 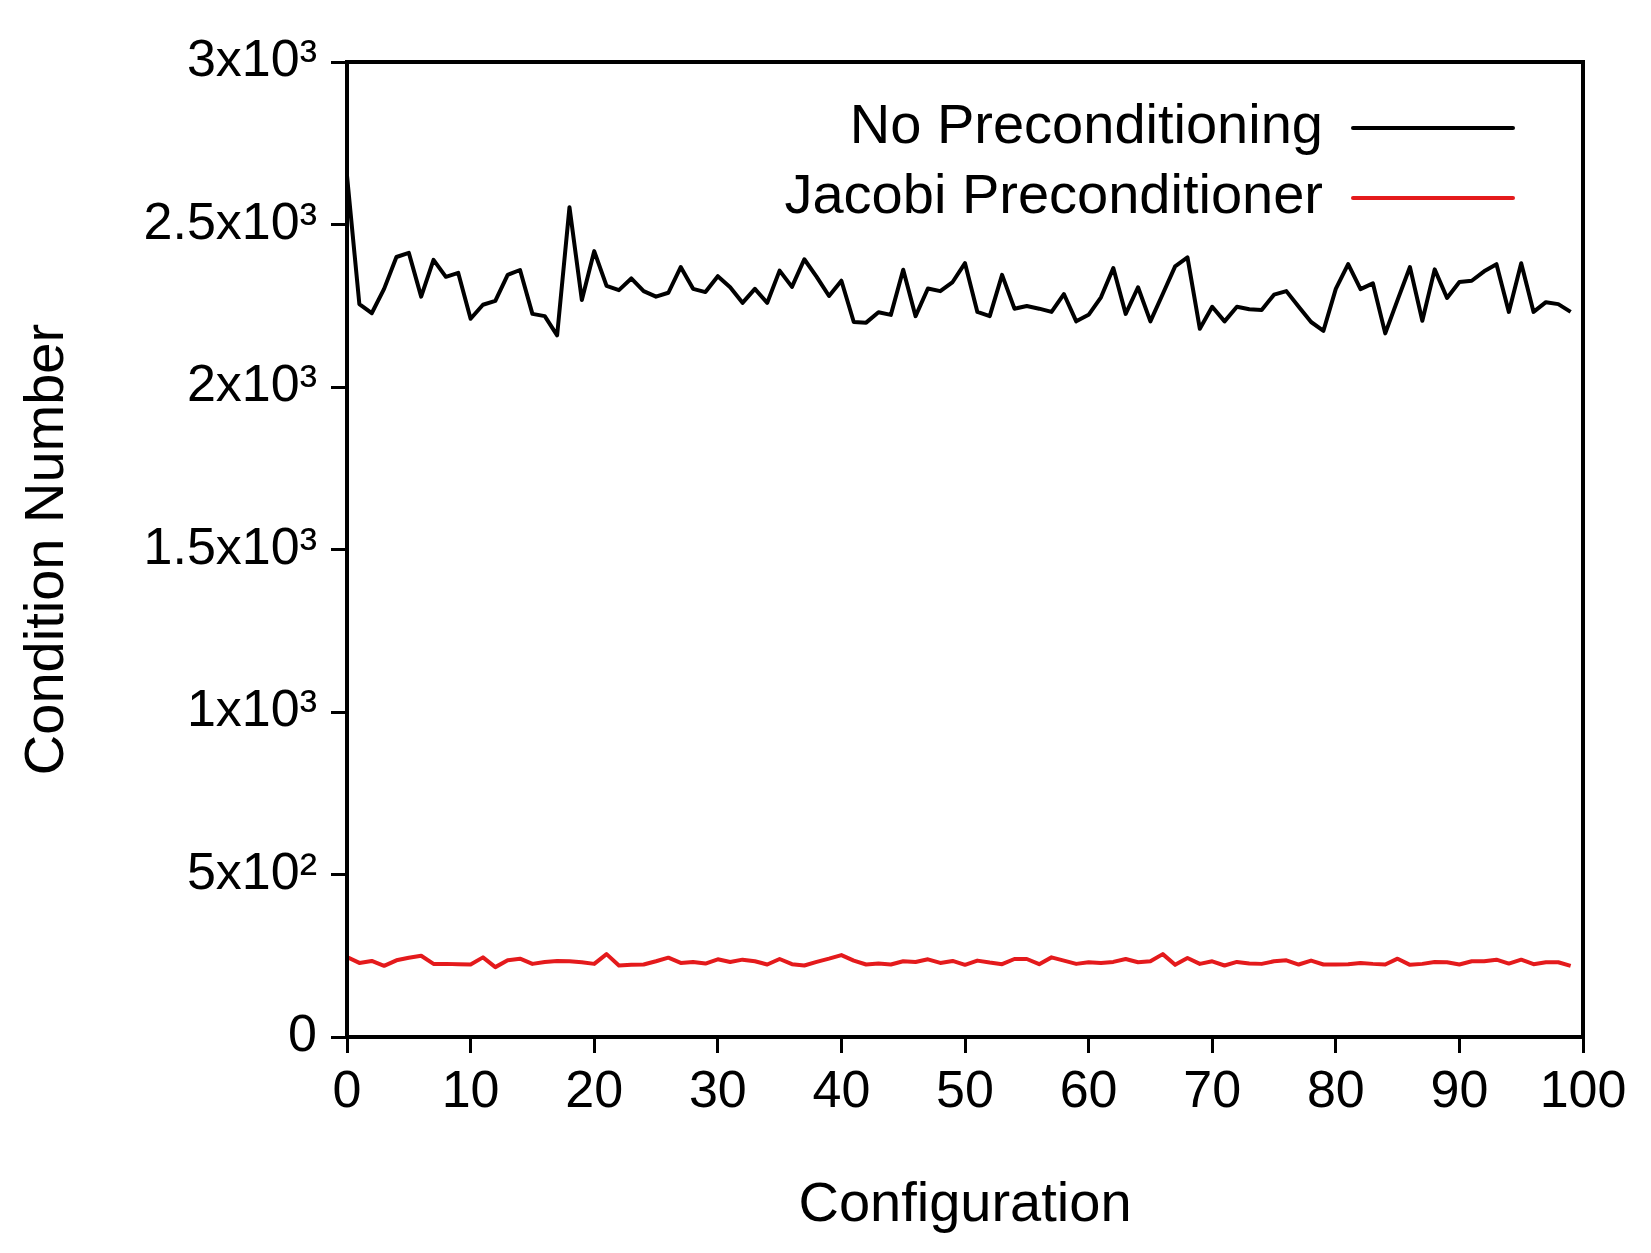 I want to click on x-tick-label: 80, so click(x=1335, y=1088).